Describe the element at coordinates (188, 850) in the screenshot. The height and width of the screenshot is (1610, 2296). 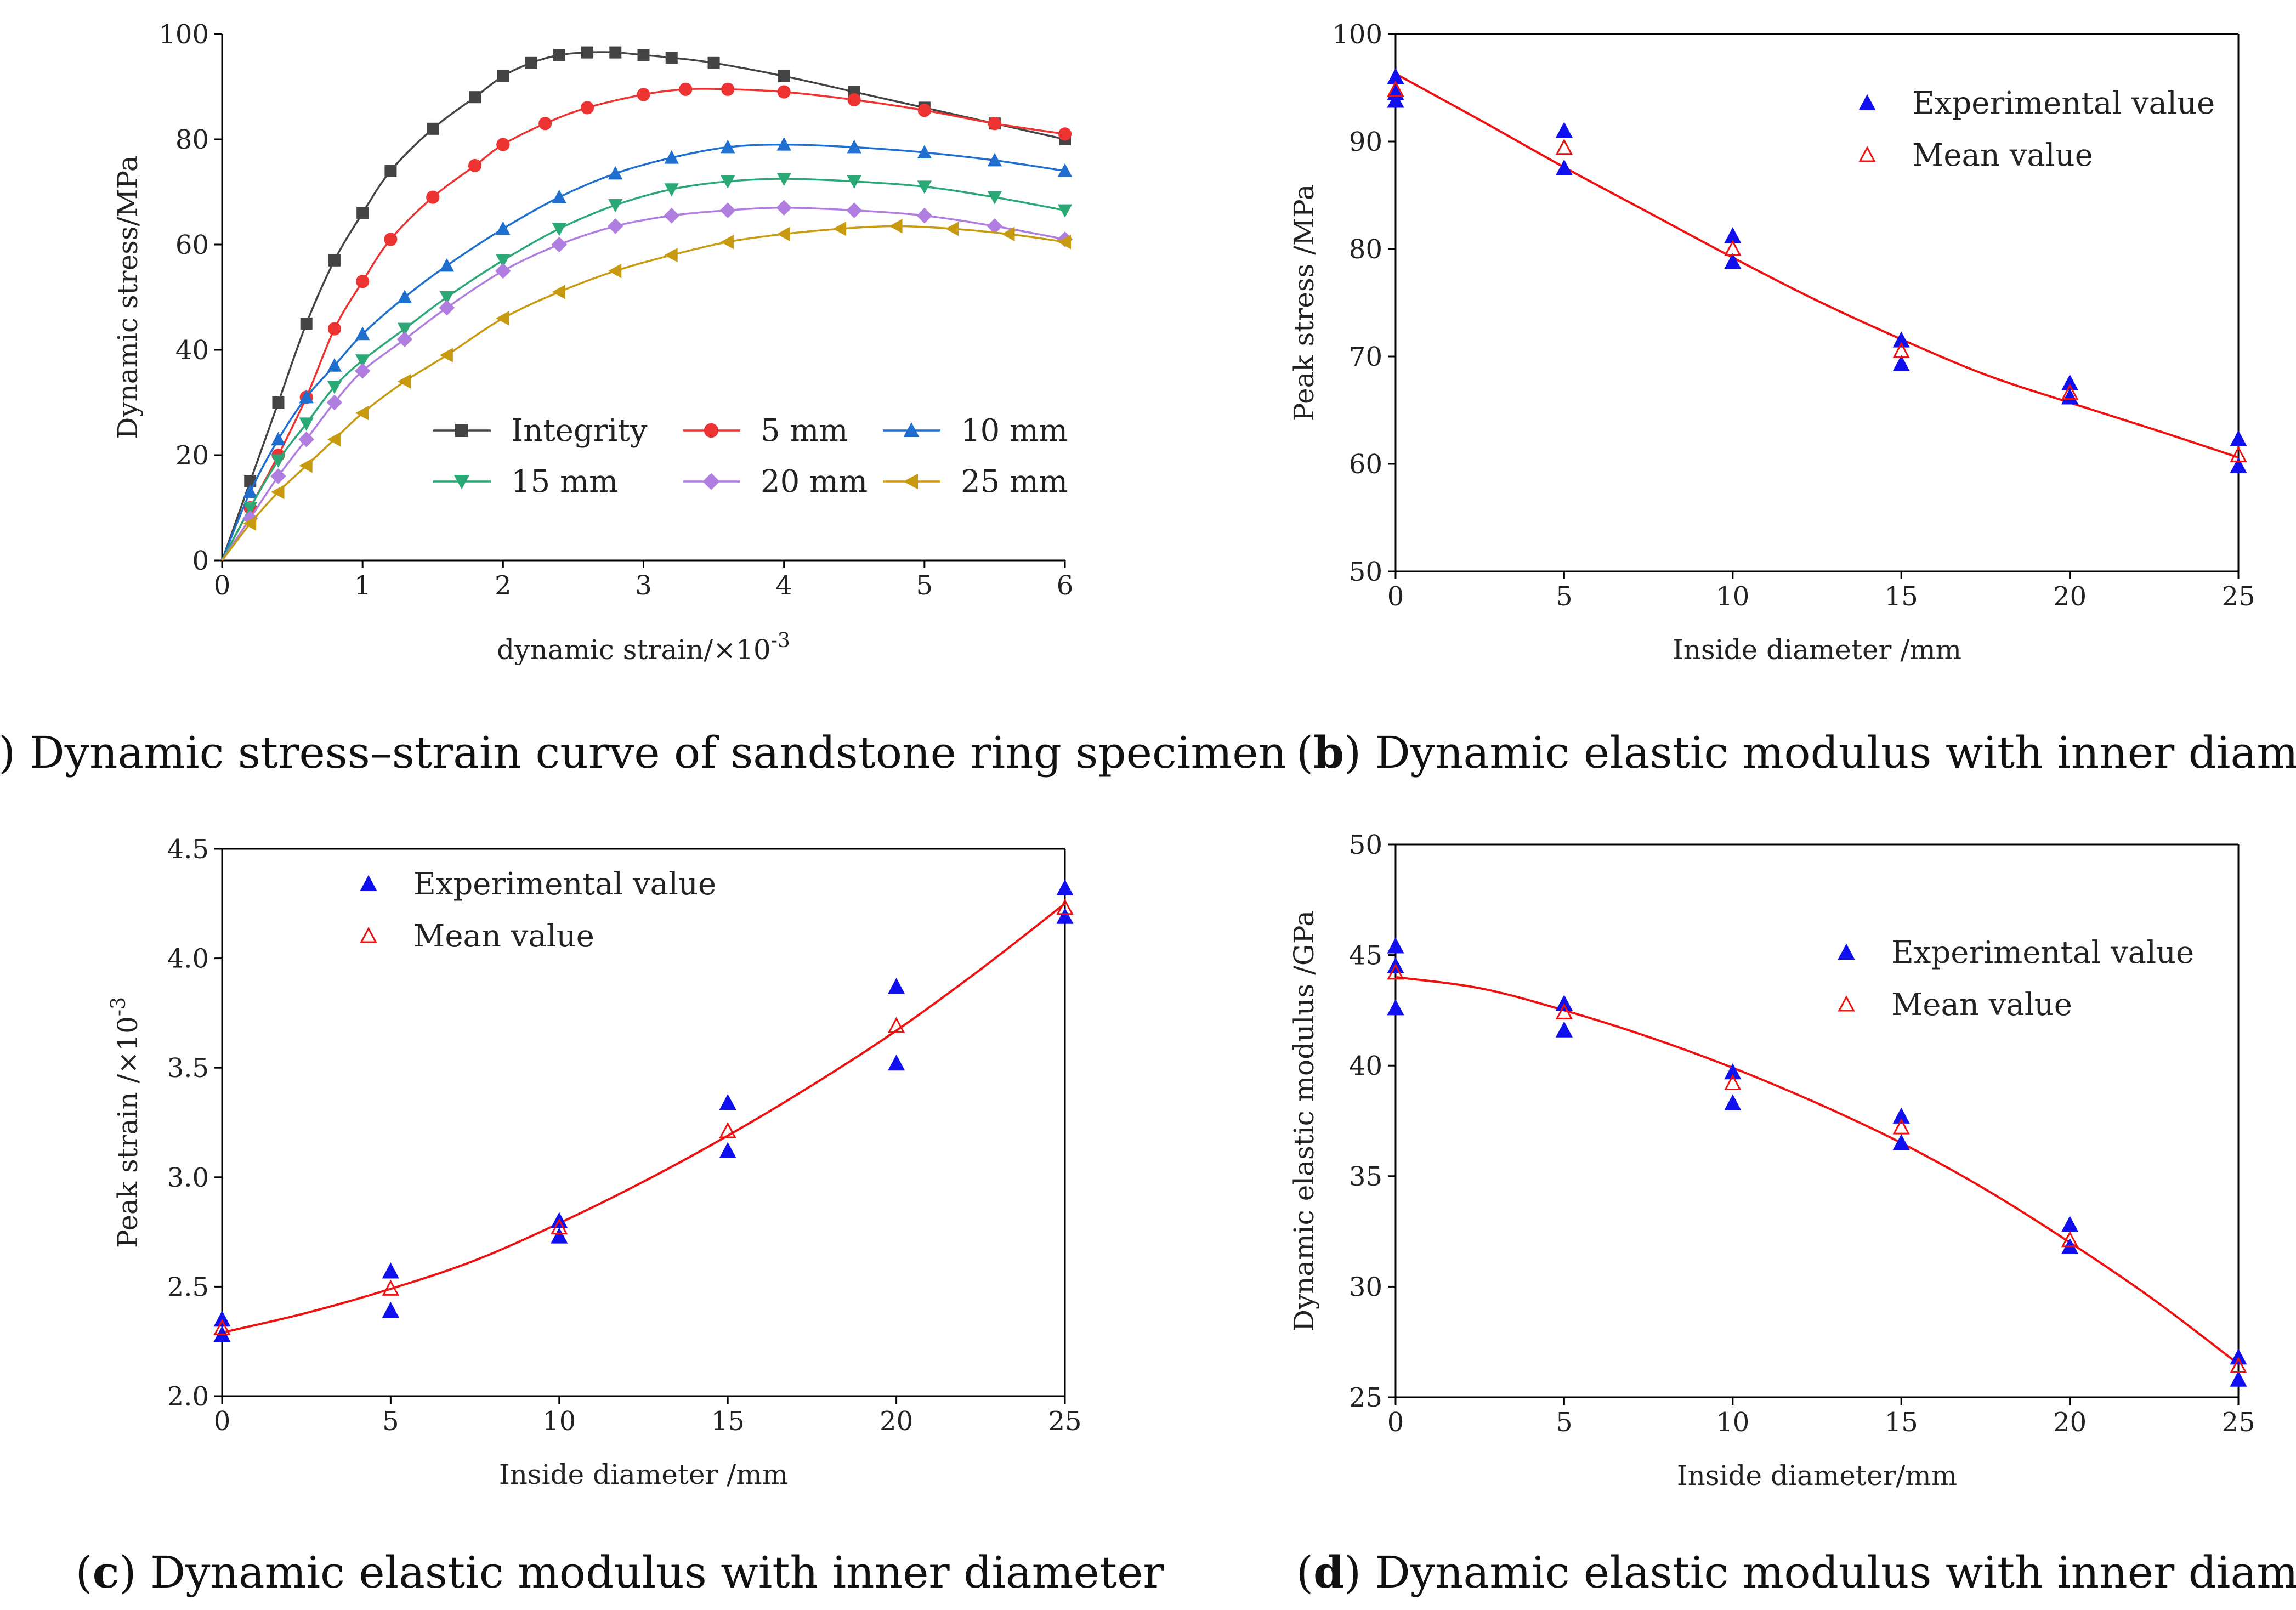
I see `y-tick-label: 4.5` at that location.